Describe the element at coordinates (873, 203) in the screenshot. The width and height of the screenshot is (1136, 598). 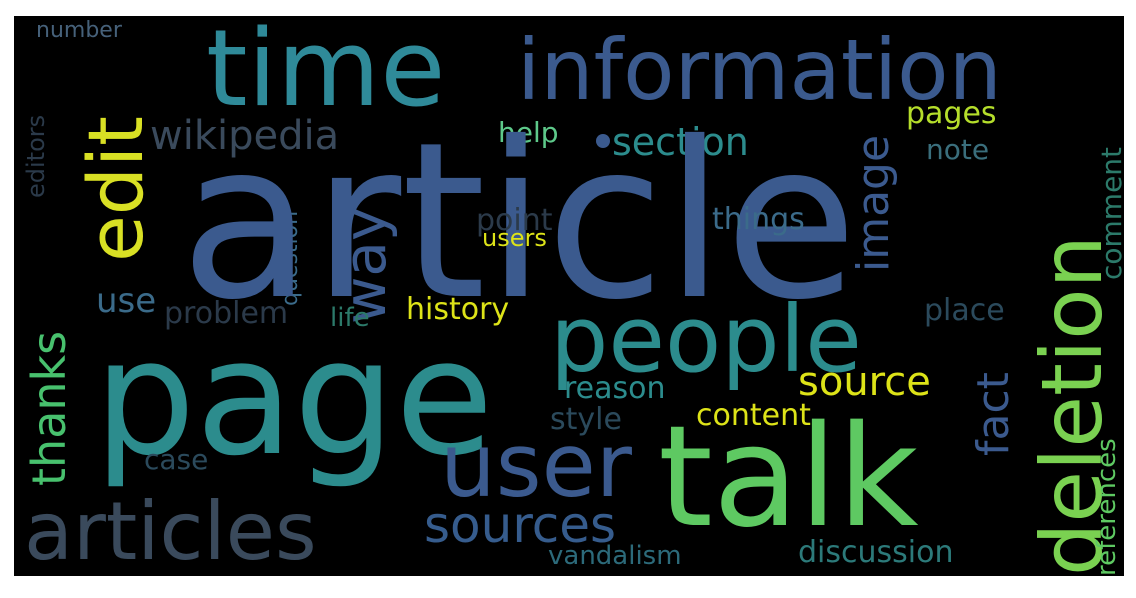
I see `word-image: image` at that location.